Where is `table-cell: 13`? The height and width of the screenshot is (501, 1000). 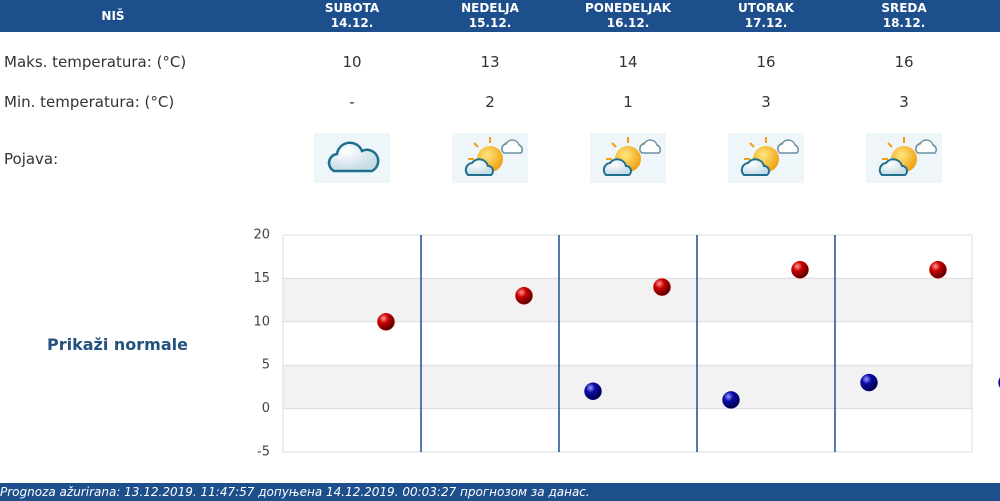 table-cell: 13 is located at coordinates (490, 62).